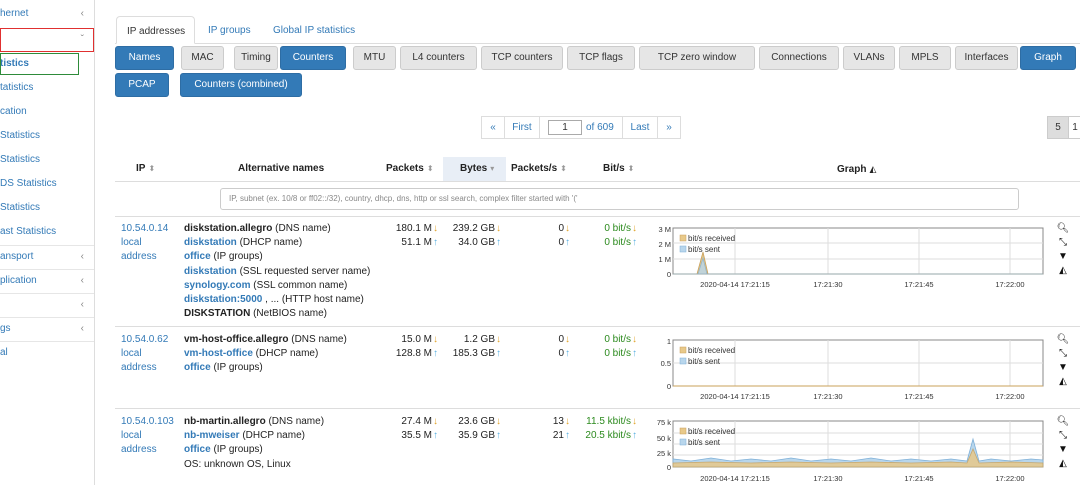 This screenshot has height=485, width=1080. What do you see at coordinates (704, 249) in the screenshot?
I see `legend-sent: bit/s sent` at bounding box center [704, 249].